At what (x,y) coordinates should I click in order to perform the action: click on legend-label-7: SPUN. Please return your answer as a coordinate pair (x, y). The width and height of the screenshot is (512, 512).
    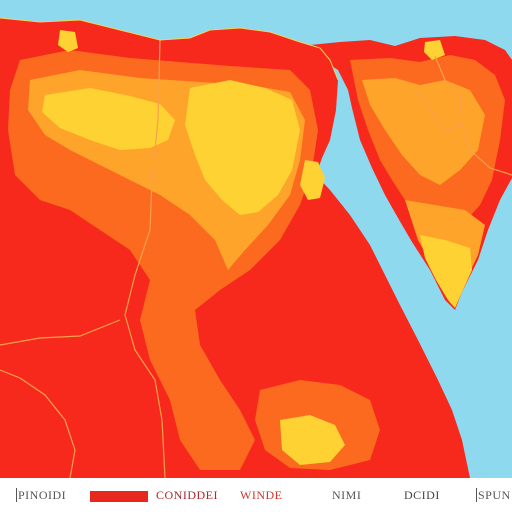
    Looking at the image, I should click on (494, 495).